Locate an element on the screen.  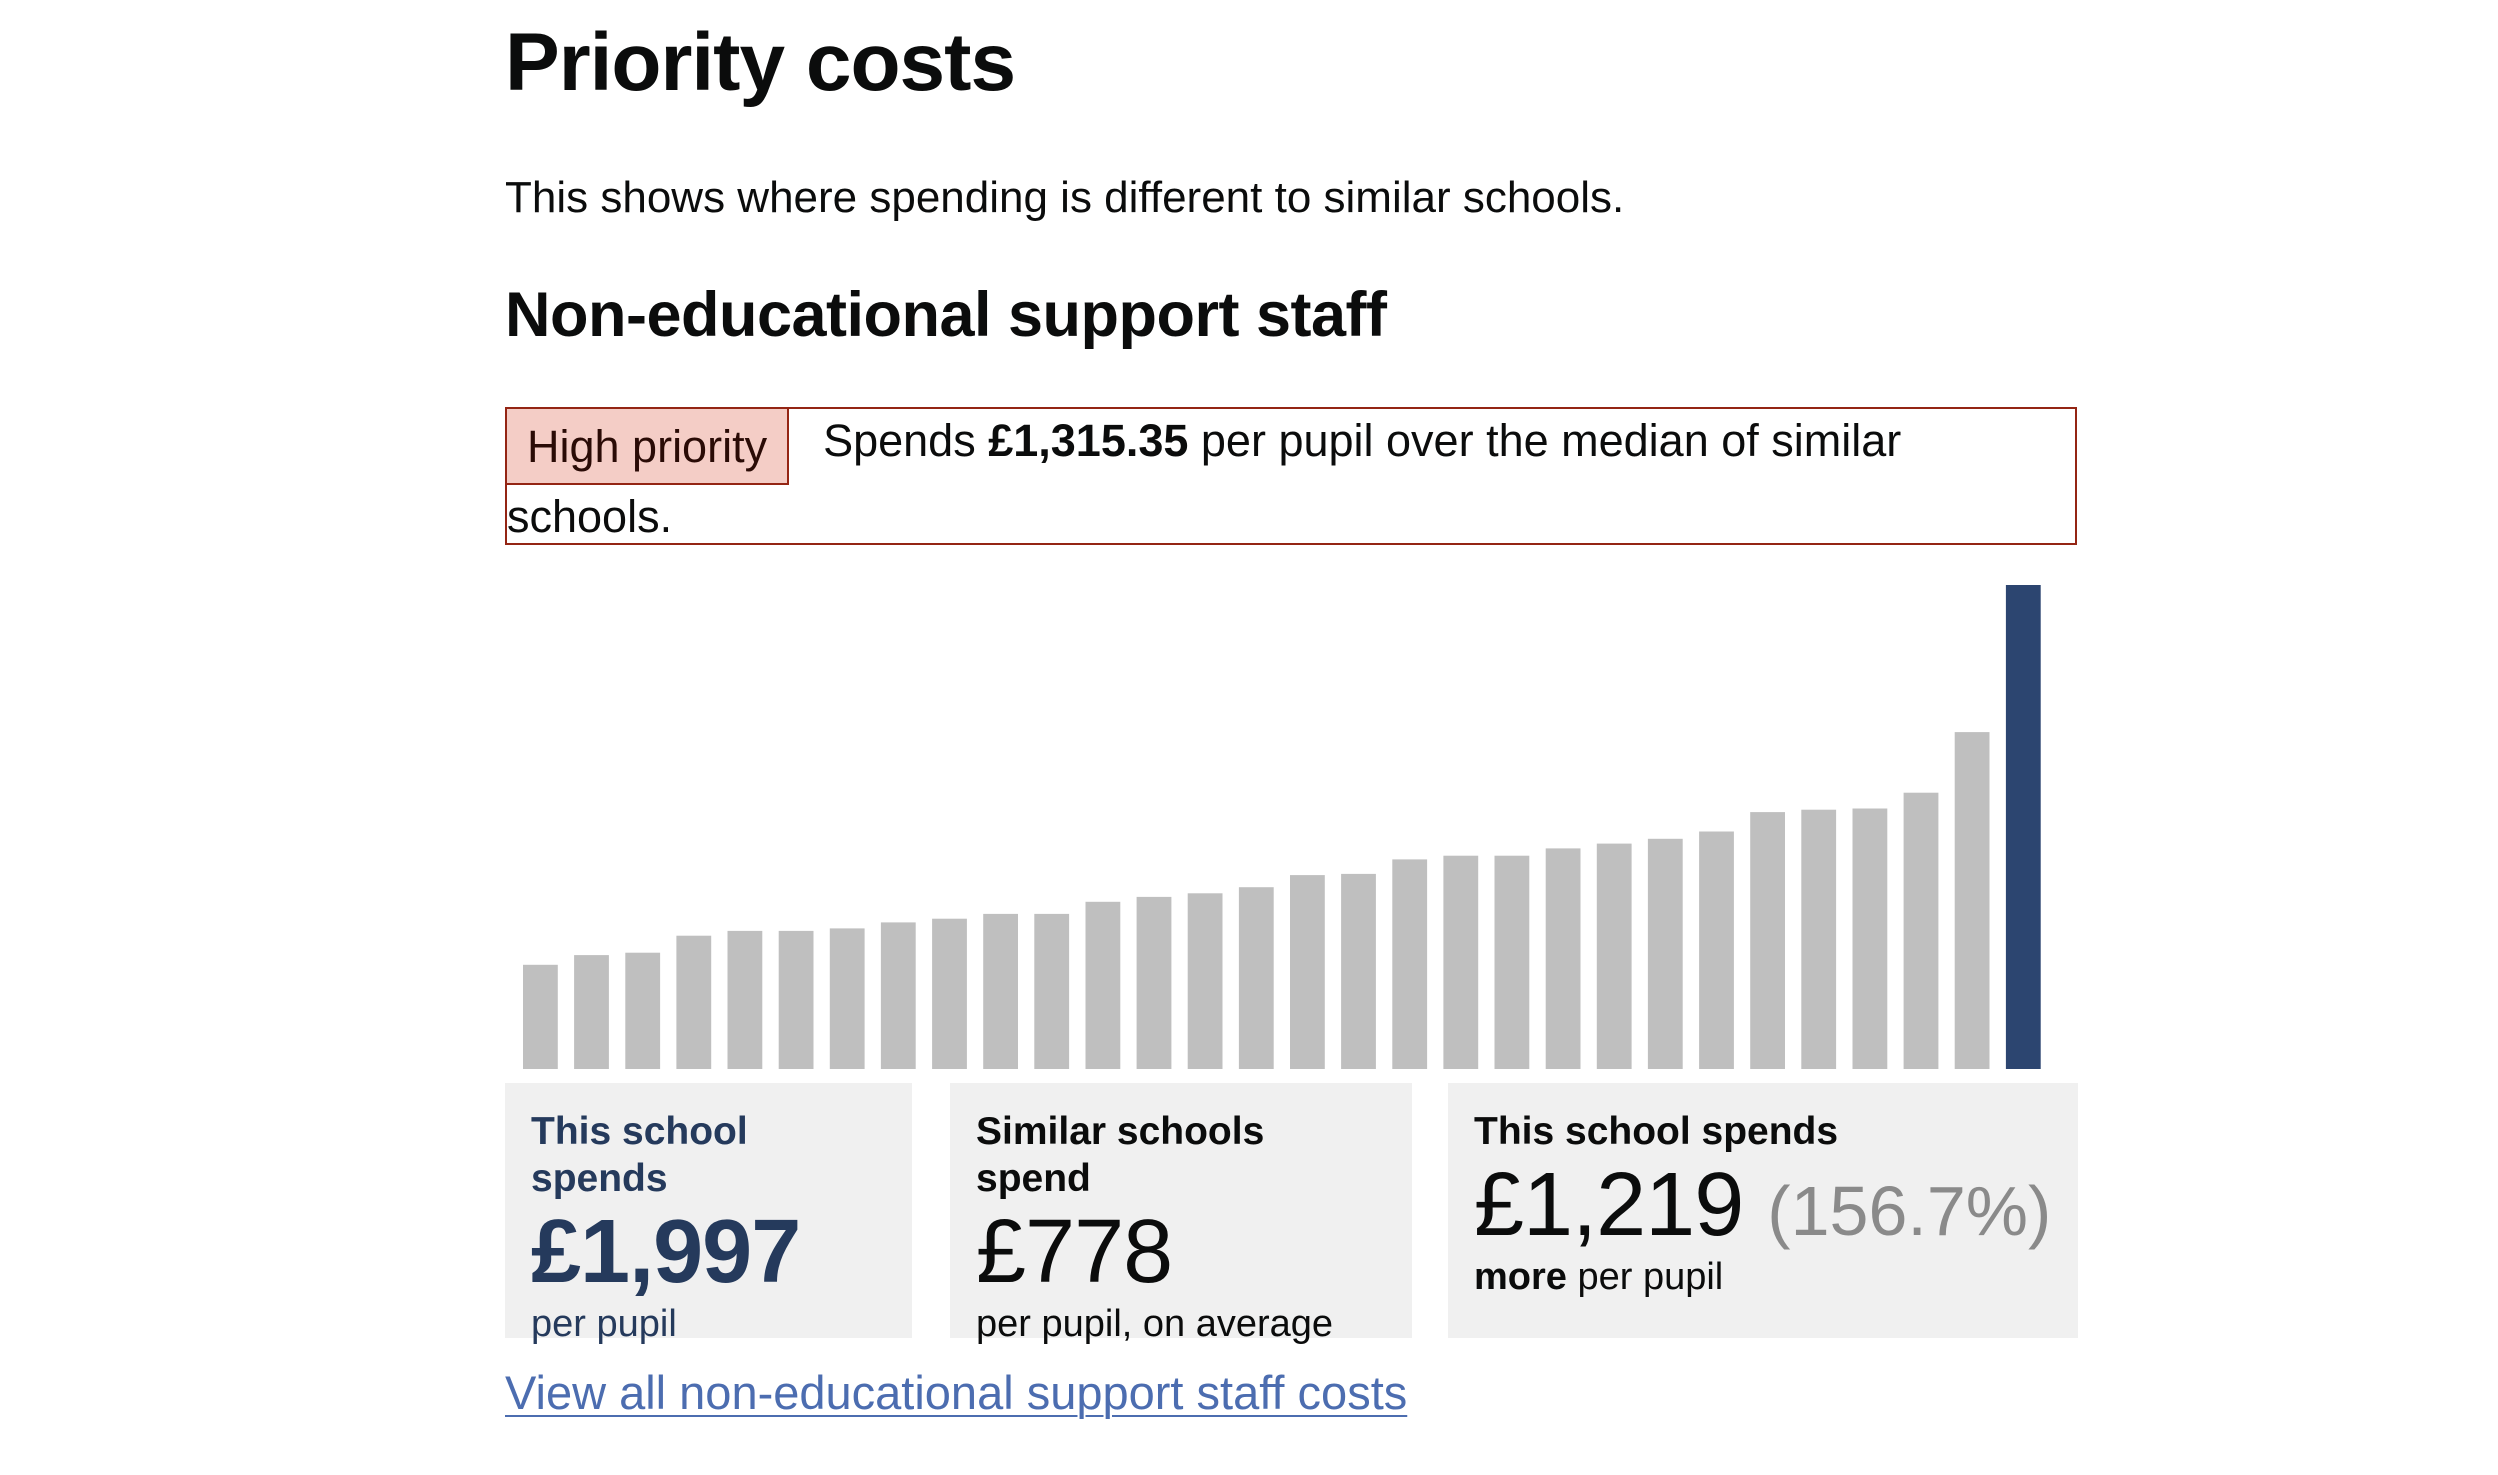
stat-value-similar: £778 is located at coordinates (1074, 1251).